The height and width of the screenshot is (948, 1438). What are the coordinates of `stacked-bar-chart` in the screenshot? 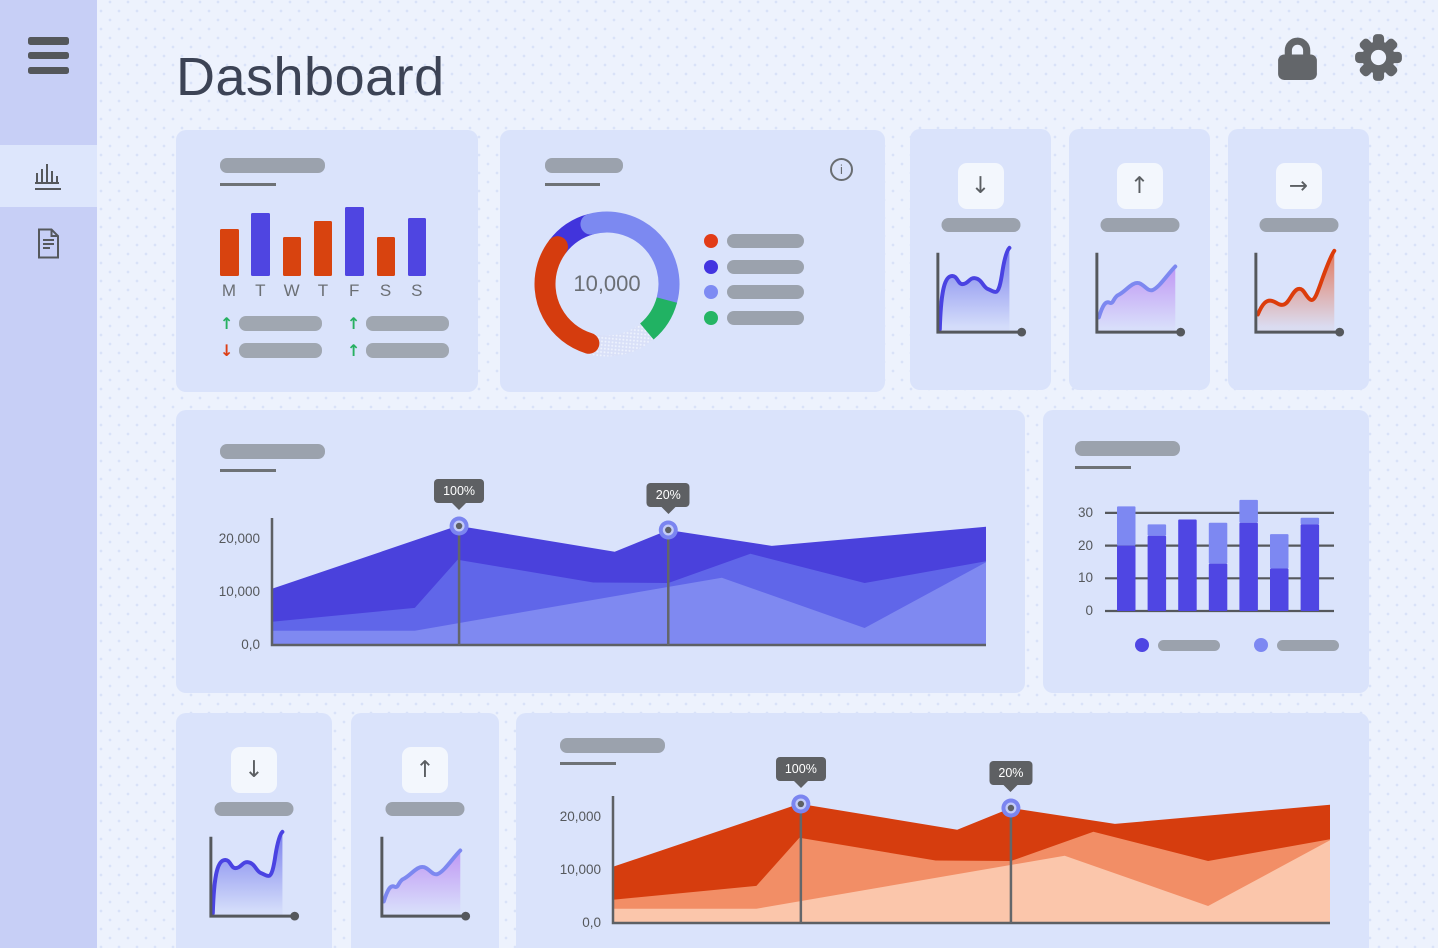 It's located at (1219, 556).